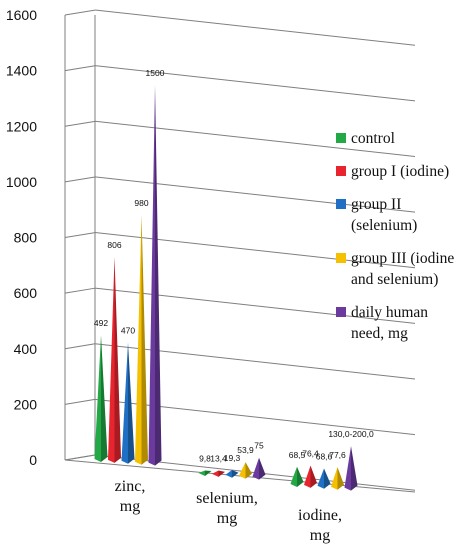 This screenshot has width=461, height=558. I want to click on y-tick-label: 1400, so click(21, 71).